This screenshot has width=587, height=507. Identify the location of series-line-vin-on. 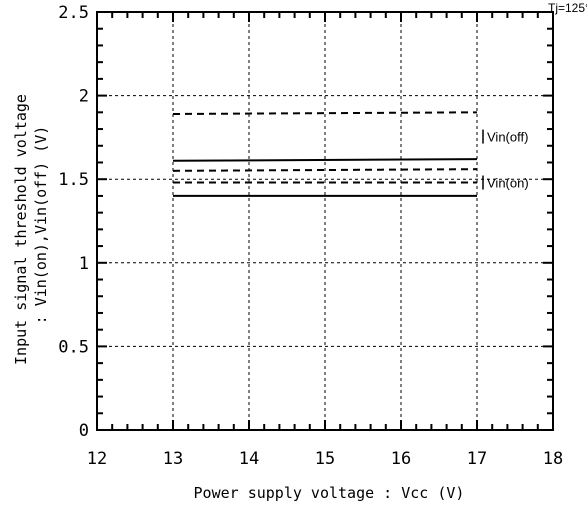
(325, 170).